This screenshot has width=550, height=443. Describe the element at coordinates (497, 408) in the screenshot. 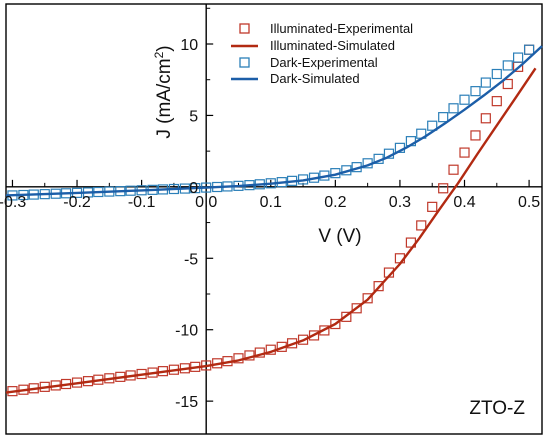

I see `sample-label: ZTO-Z` at that location.